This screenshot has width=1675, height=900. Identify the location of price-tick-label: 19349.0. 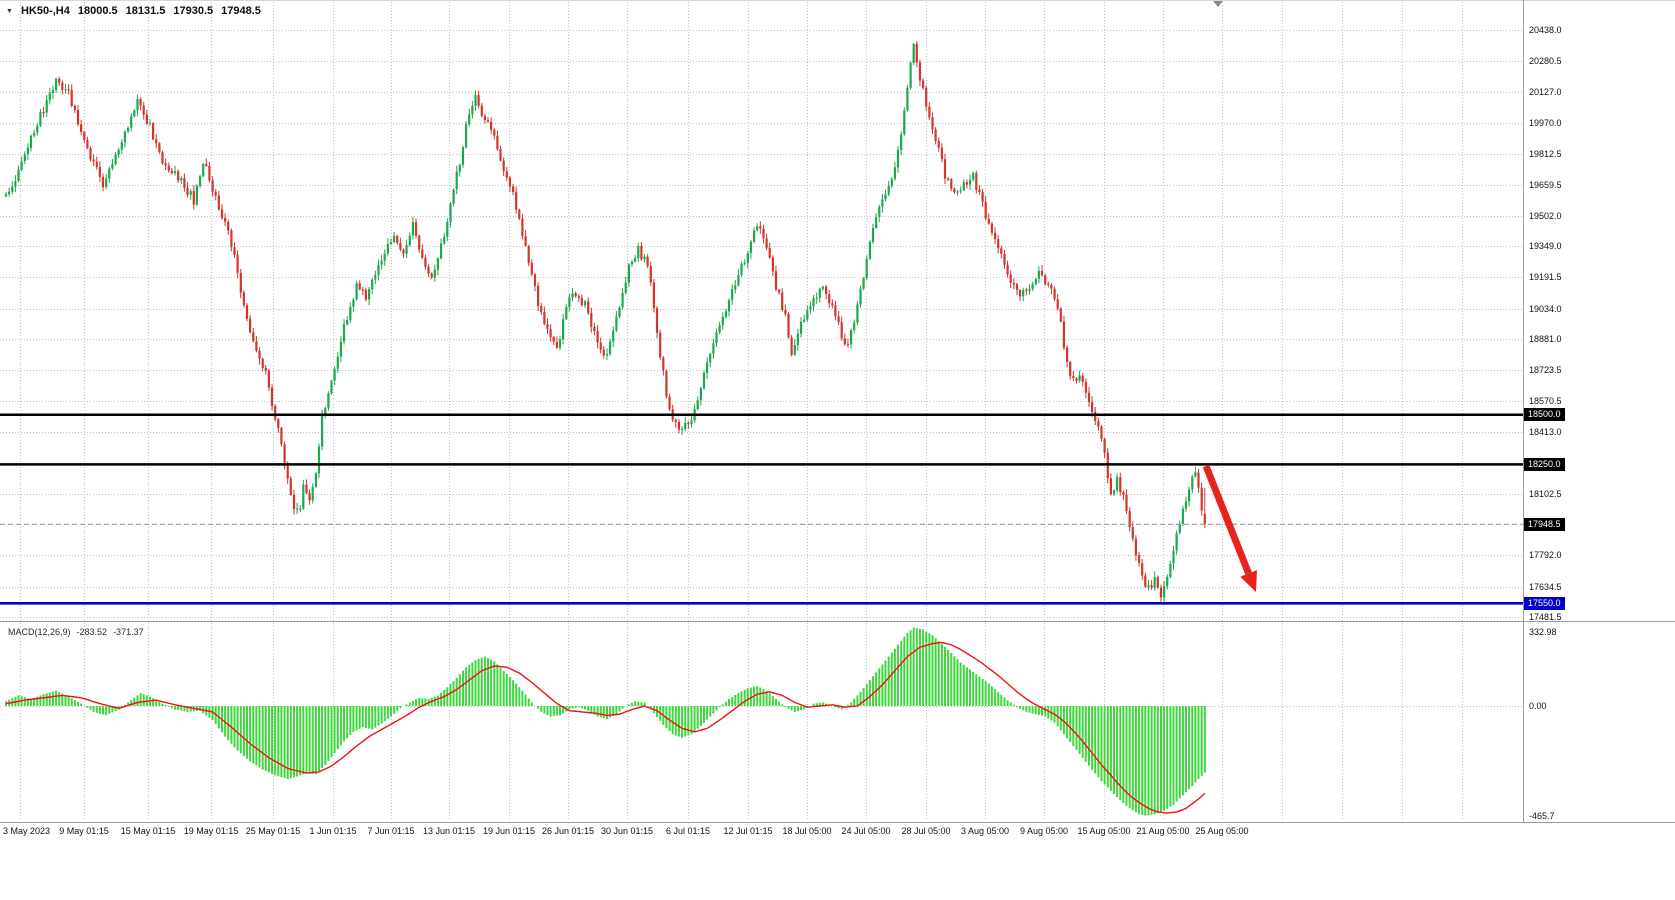
(1545, 246).